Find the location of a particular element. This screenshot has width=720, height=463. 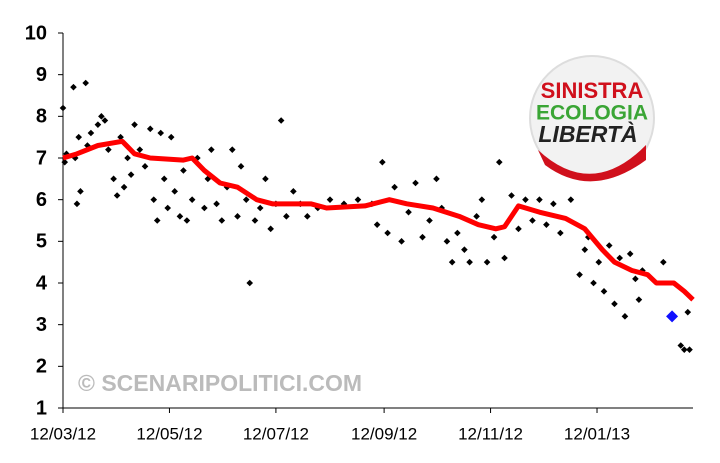

y-tick-label: 4 is located at coordinates (42, 283).